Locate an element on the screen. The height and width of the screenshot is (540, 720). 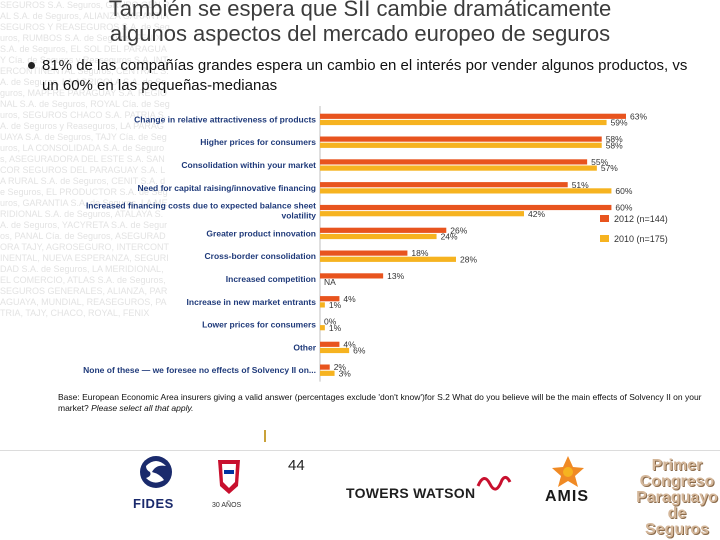
amis-text: AMIS is located at coordinates (567, 496).